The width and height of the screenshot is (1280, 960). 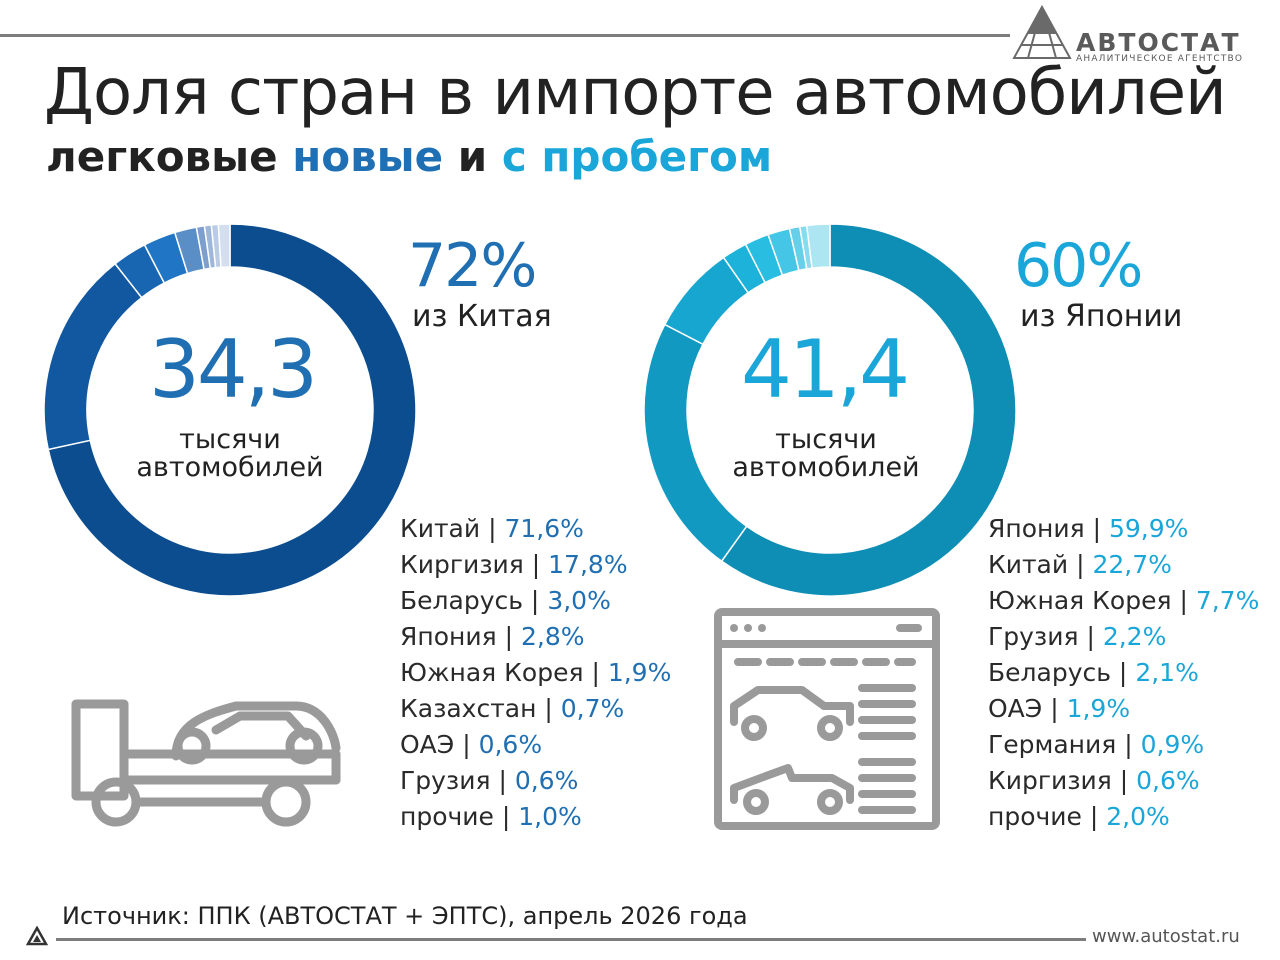 What do you see at coordinates (445, 780) in the screenshot?
I see `new-legend-country: Грузия` at bounding box center [445, 780].